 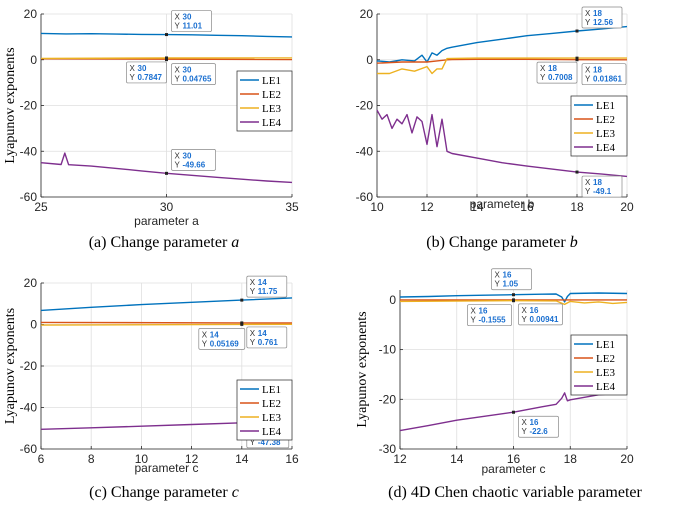 What do you see at coordinates (603, 22) in the screenshot?
I see `datatip-y-value: 12.56` at bounding box center [603, 22].